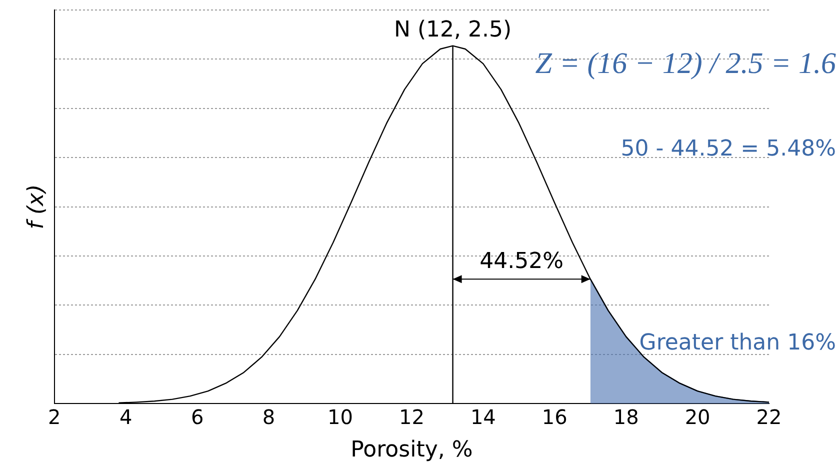 The image size is (839, 473). What do you see at coordinates (483, 416) in the screenshot?
I see `x-tick-label: 14` at bounding box center [483, 416].